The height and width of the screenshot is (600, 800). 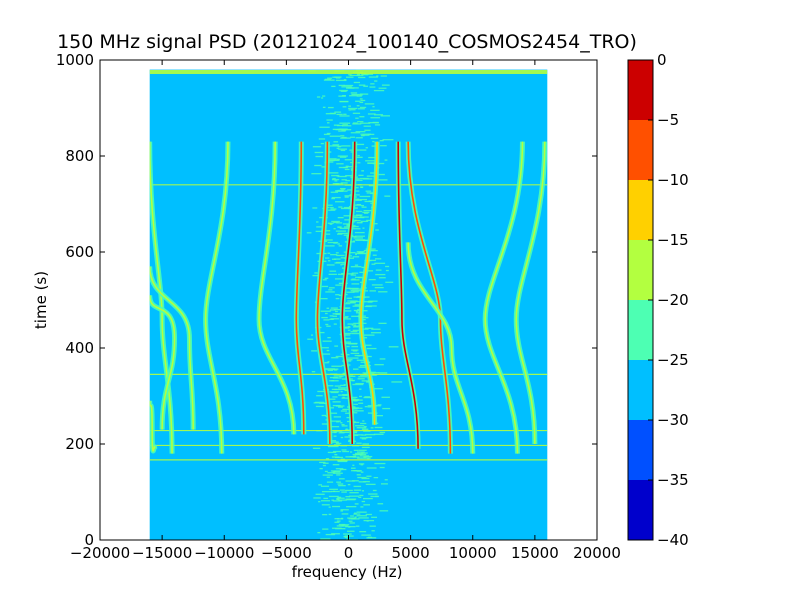 I want to click on y-tick-label: 600, so click(x=79, y=252).